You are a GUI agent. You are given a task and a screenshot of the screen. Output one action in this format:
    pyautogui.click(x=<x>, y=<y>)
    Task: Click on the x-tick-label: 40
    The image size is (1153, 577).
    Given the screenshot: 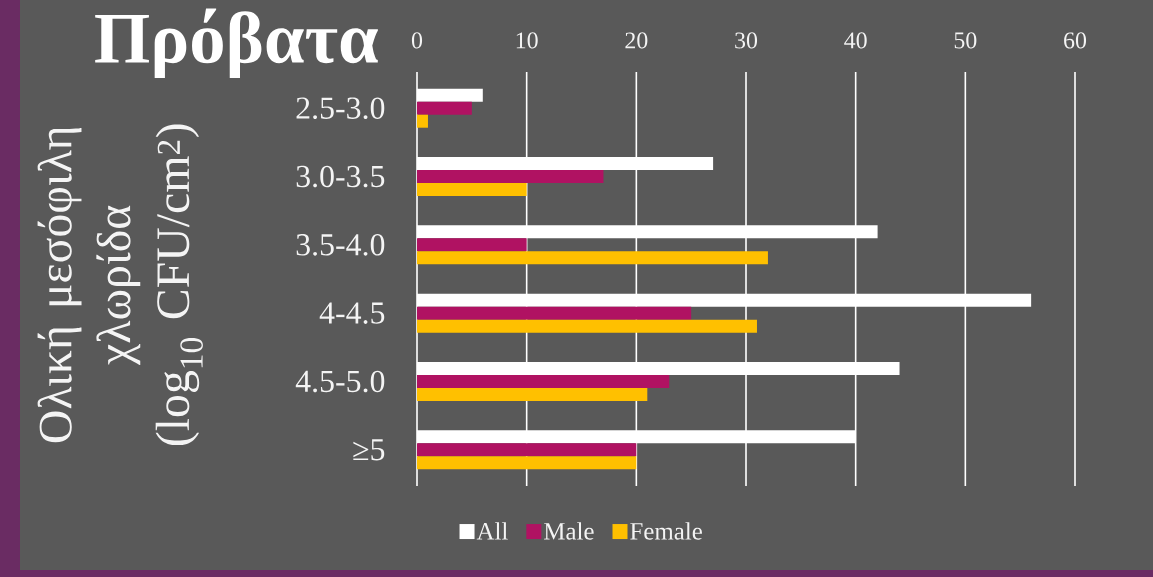 What is the action you would take?
    pyautogui.click(x=855, y=40)
    